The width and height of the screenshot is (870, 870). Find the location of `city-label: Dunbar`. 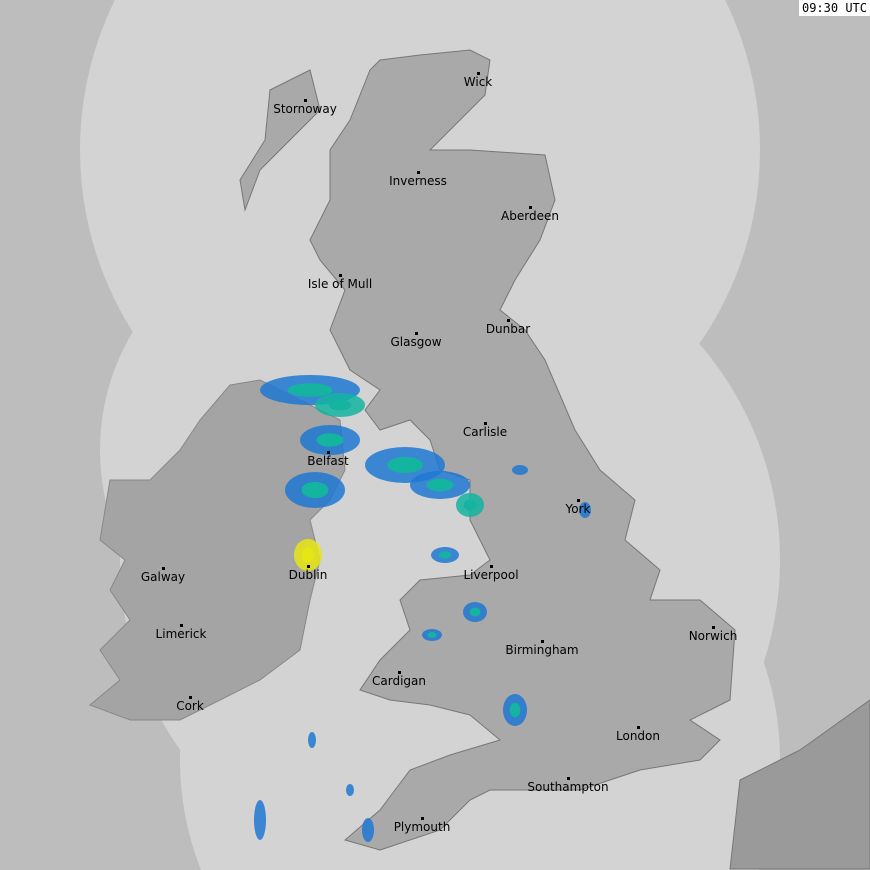

city-label: Dunbar is located at coordinates (508, 329).